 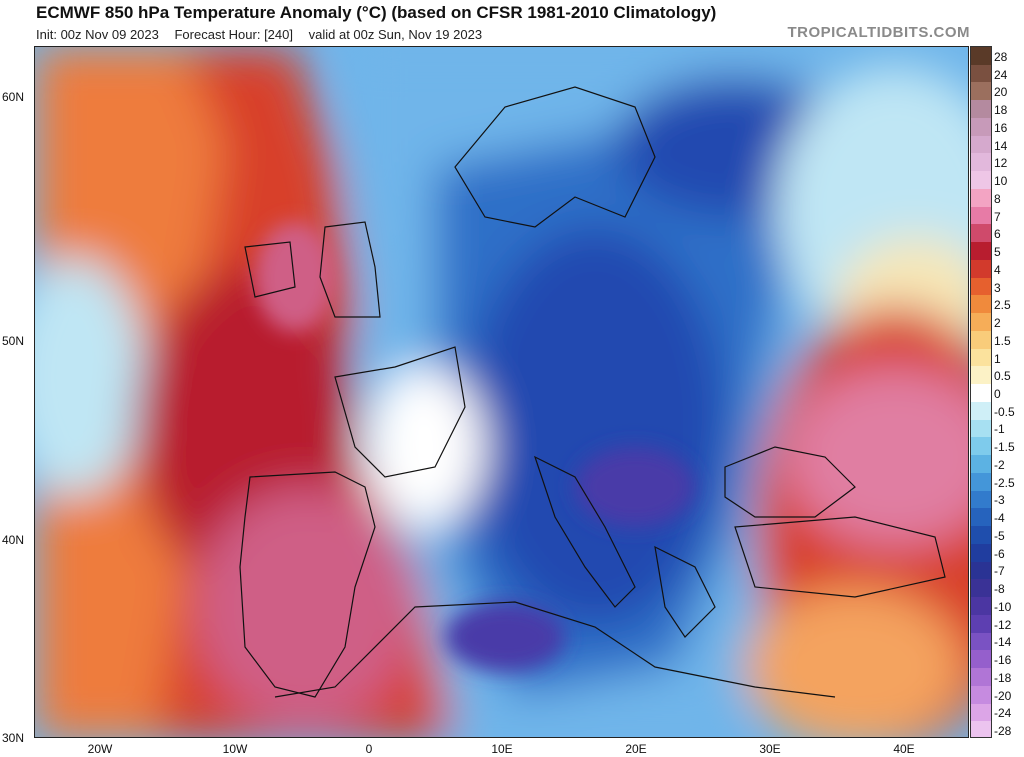 I want to click on colorbar-tick-label: -5, so click(x=999, y=535).